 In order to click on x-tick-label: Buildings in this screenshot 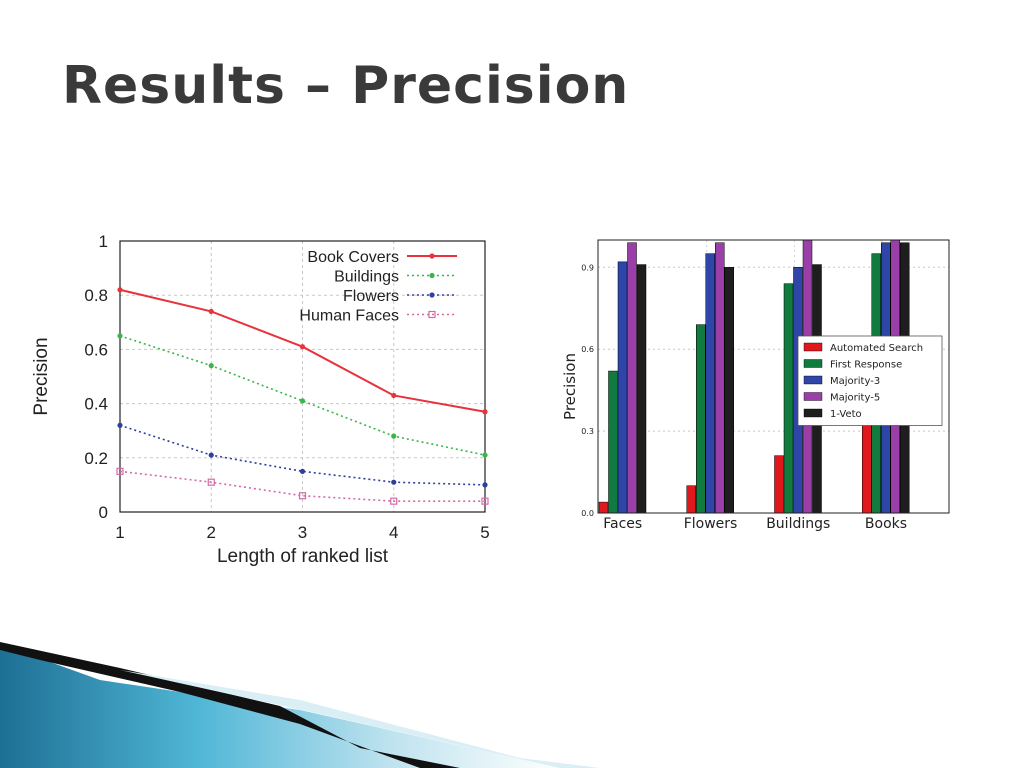, I will do `click(798, 524)`.